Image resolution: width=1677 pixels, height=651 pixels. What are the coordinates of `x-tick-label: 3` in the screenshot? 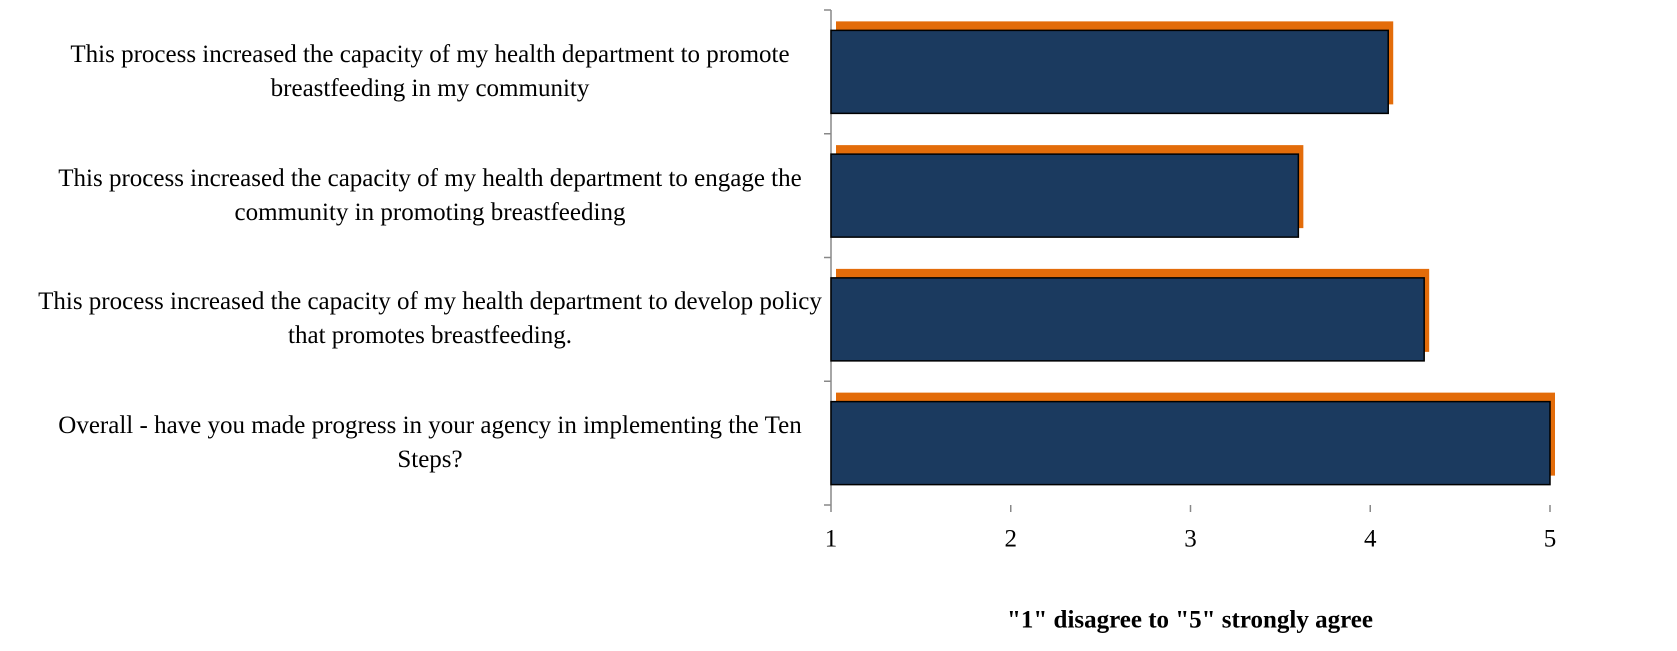 It's located at (1190, 539).